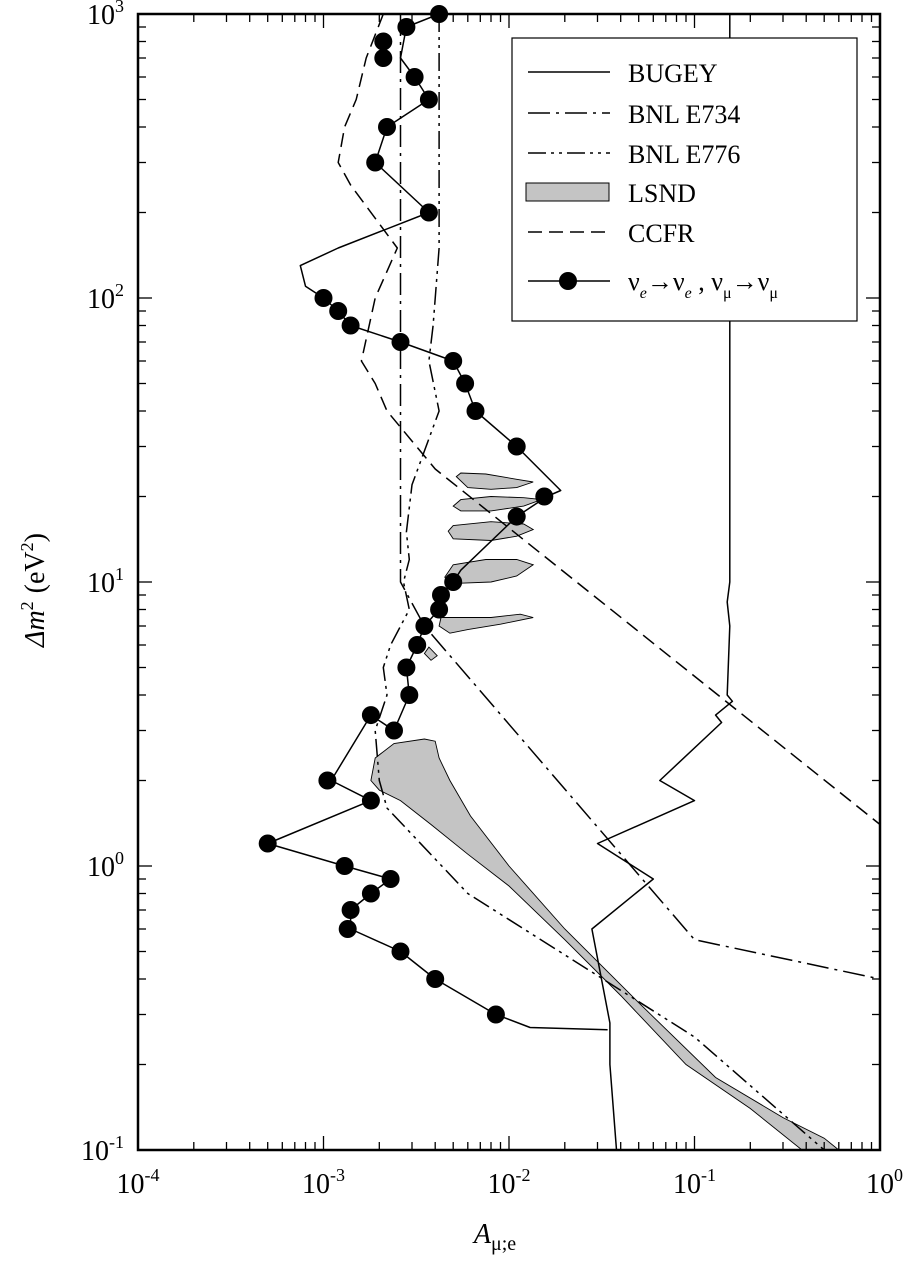 The image size is (906, 1263). I want to click on legend-swatch-disappearance-marker, so click(568, 281).